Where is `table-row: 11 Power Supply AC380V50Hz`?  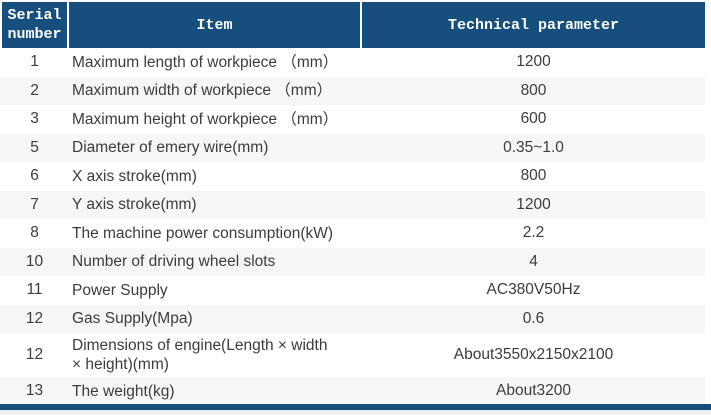
table-row: 11 Power Supply AC380V50Hz is located at coordinates (352, 290).